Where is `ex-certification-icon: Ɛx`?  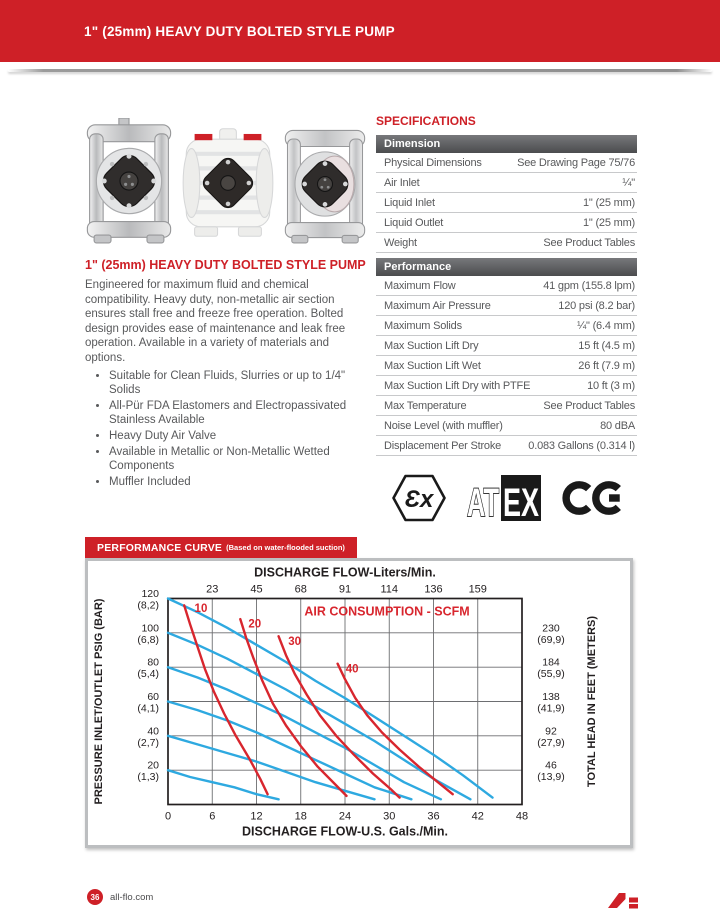
ex-certification-icon: Ɛx is located at coordinates (419, 498).